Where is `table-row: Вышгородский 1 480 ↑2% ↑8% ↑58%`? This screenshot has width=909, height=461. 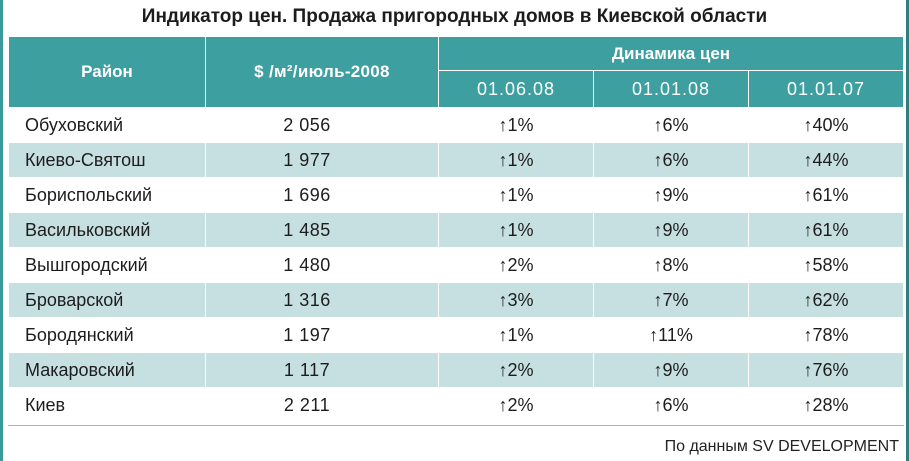 table-row: Вышгородский 1 480 ↑2% ↑8% ↑58% is located at coordinates (456, 265).